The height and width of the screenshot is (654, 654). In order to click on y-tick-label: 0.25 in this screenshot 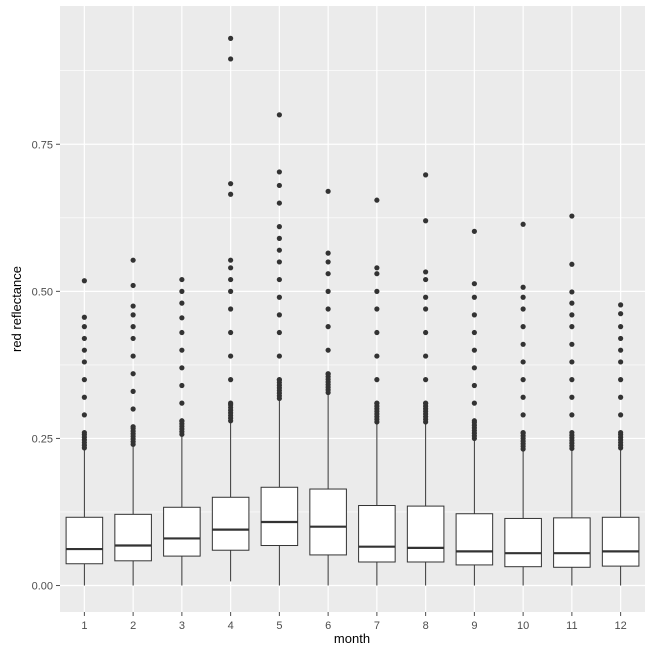, I will do `click(42, 439)`.